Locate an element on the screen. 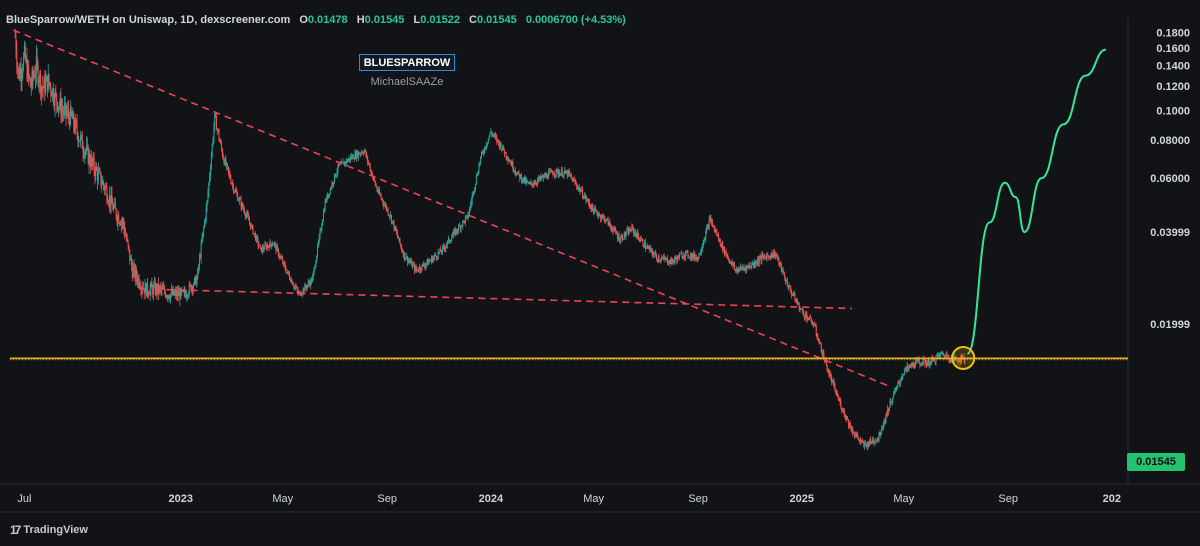 This screenshot has width=1200, height=546. x-tick-label: Sep is located at coordinates (1008, 499).